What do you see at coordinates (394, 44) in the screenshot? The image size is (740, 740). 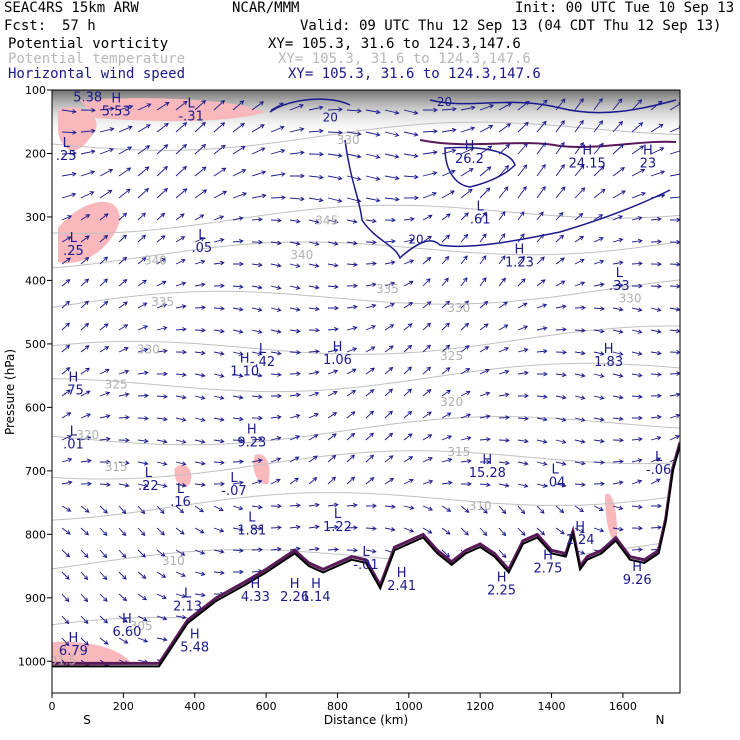 I see `field-xy-pv: XY= 105.3, 31.6 to 124.3,147.6` at bounding box center [394, 44].